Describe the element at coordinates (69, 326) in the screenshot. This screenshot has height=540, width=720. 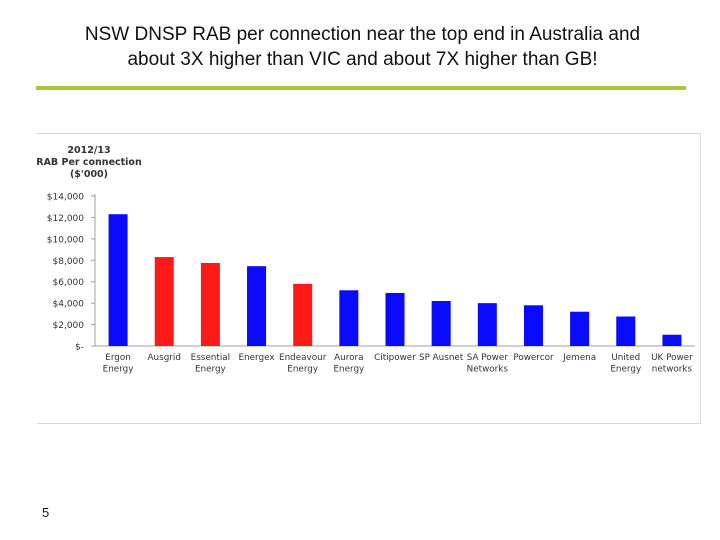
I see `y-tick-label: $2,000` at that location.